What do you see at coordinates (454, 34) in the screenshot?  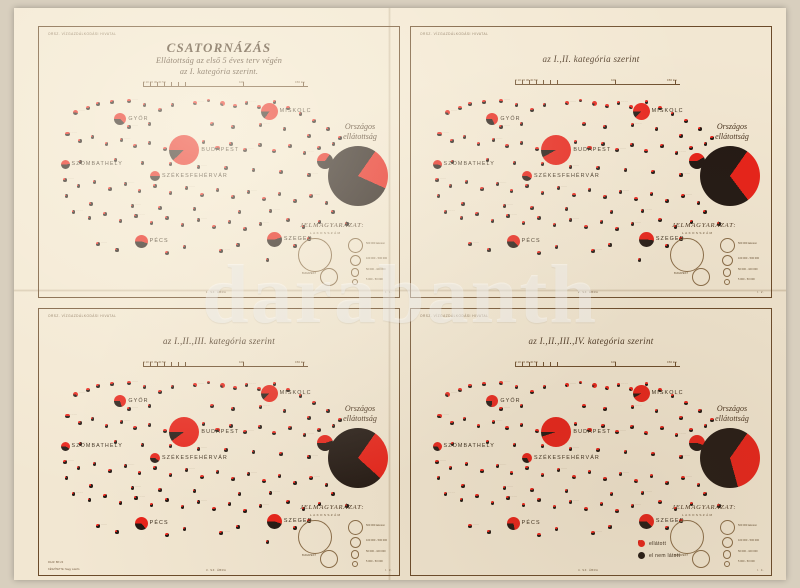 I see `panel-2-office-stamp: ORSZ. VÍZGAZDÁLKODÁSI HIVATAL` at bounding box center [454, 34].